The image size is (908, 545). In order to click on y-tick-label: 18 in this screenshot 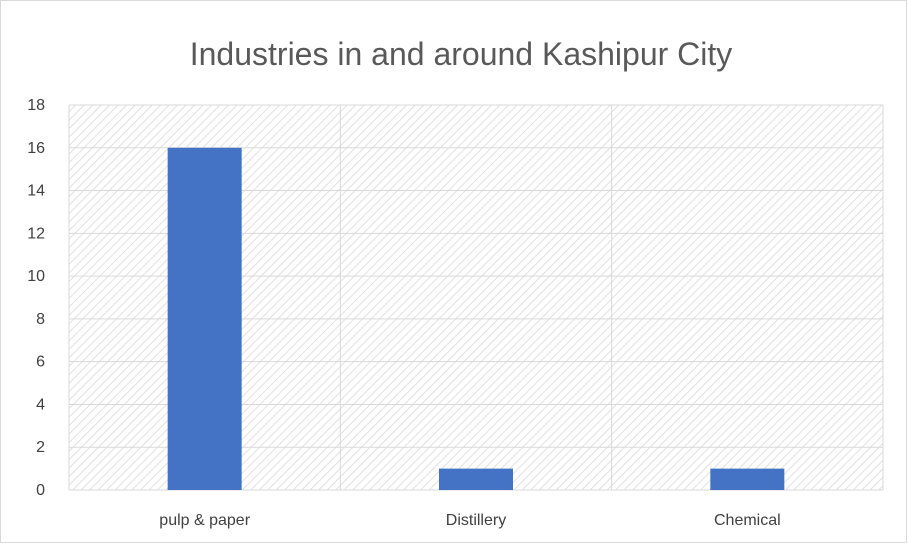, I will do `click(36, 105)`.